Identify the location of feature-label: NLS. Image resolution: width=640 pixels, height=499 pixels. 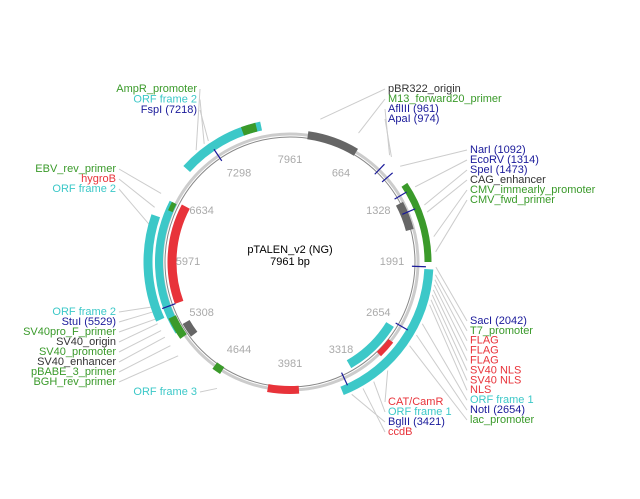
(480, 390).